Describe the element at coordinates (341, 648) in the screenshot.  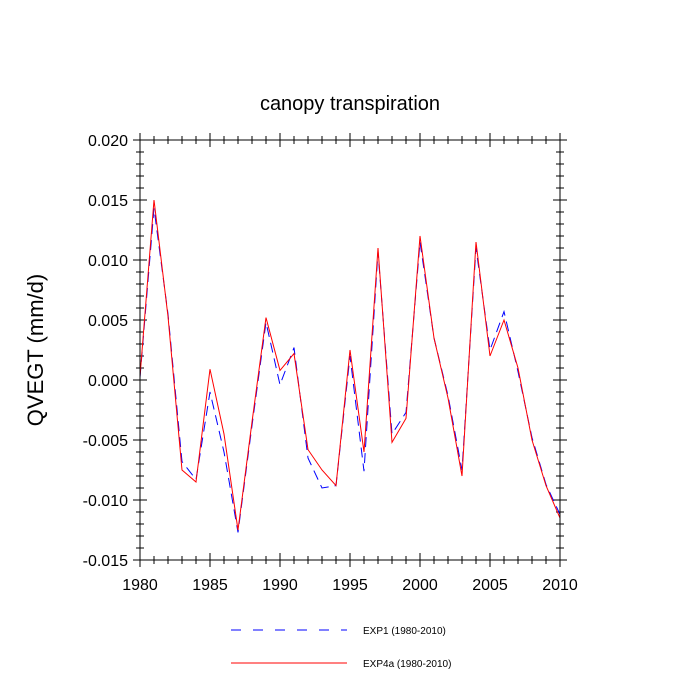
I see `legend: EXP1 (1980-2010) EXP4a (1980-2010)` at that location.